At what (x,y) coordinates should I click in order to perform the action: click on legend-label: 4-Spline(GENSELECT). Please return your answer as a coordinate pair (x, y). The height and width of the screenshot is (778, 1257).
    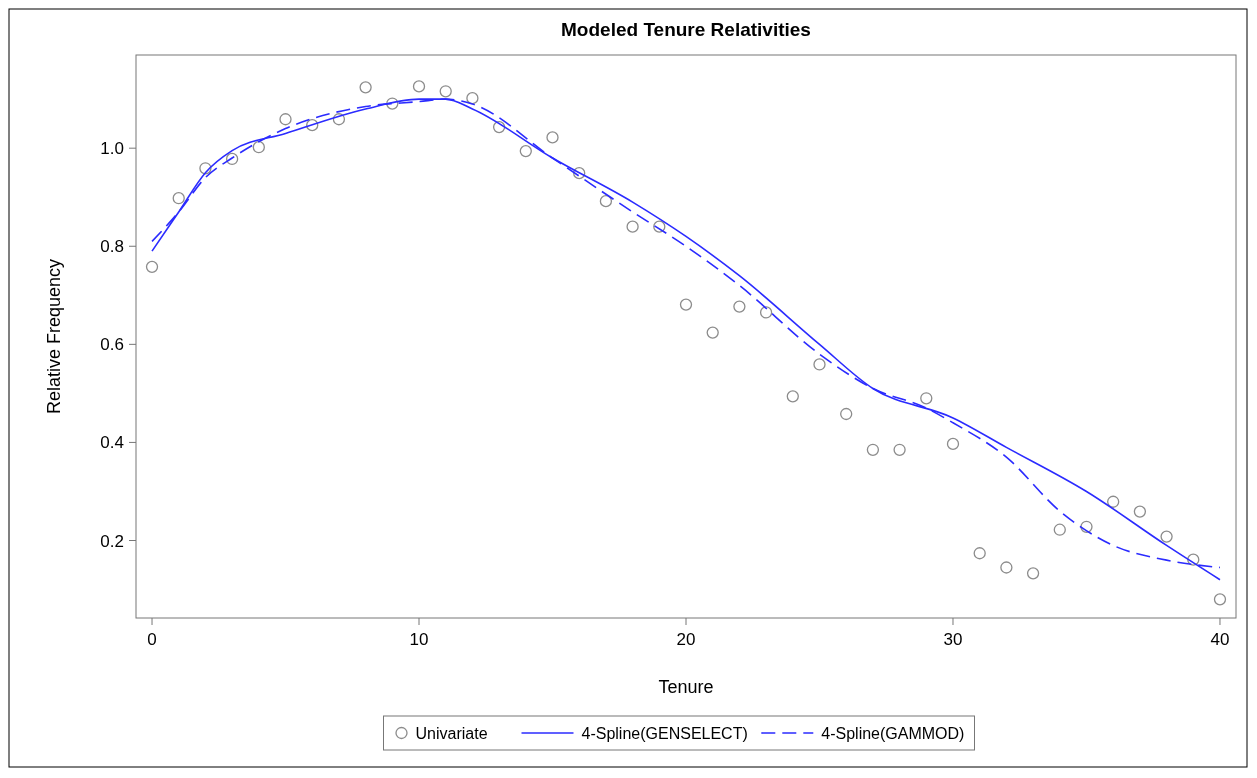
    Looking at the image, I should click on (664, 733).